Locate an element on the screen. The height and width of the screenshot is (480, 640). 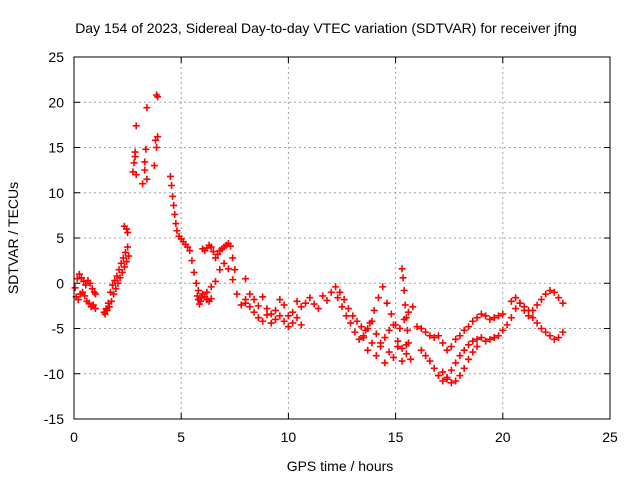
y-tick-label: 10 is located at coordinates (56, 193).